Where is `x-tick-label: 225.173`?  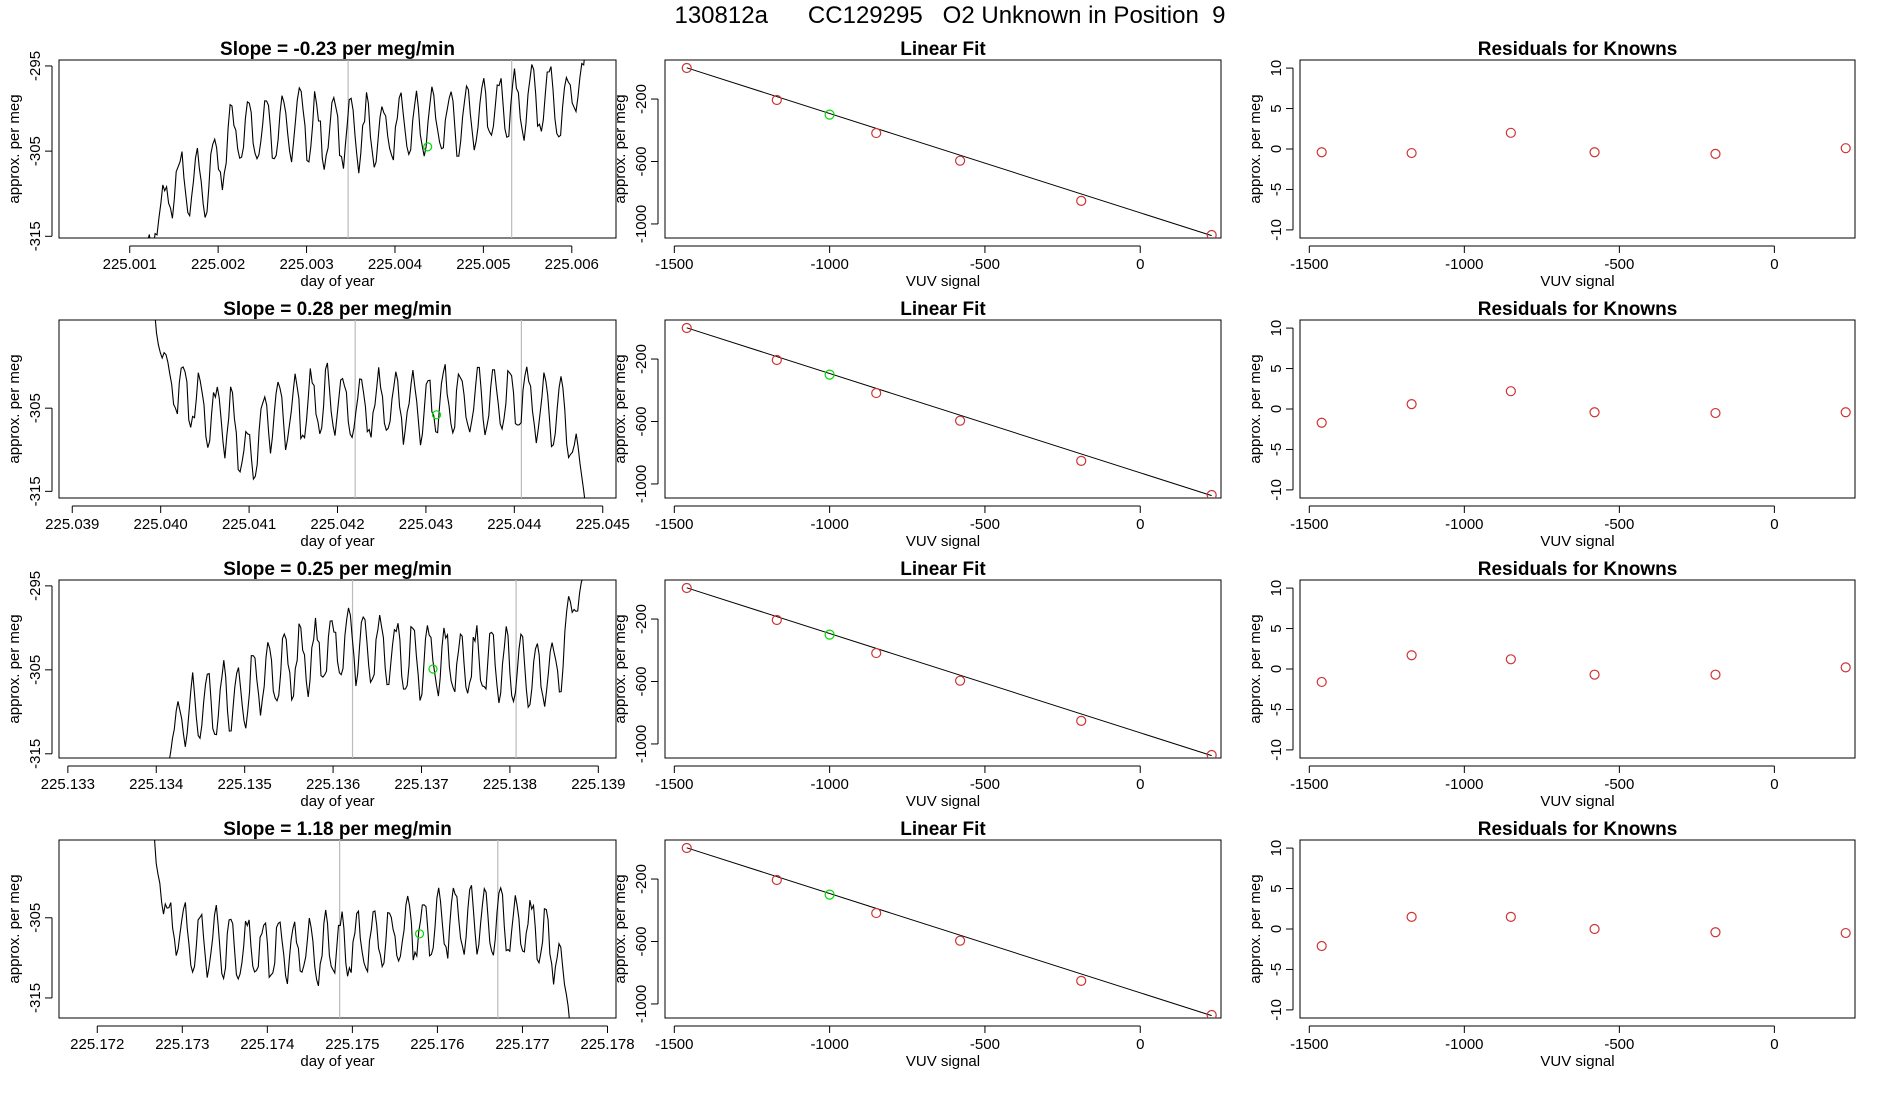 x-tick-label: 225.173 is located at coordinates (182, 1044).